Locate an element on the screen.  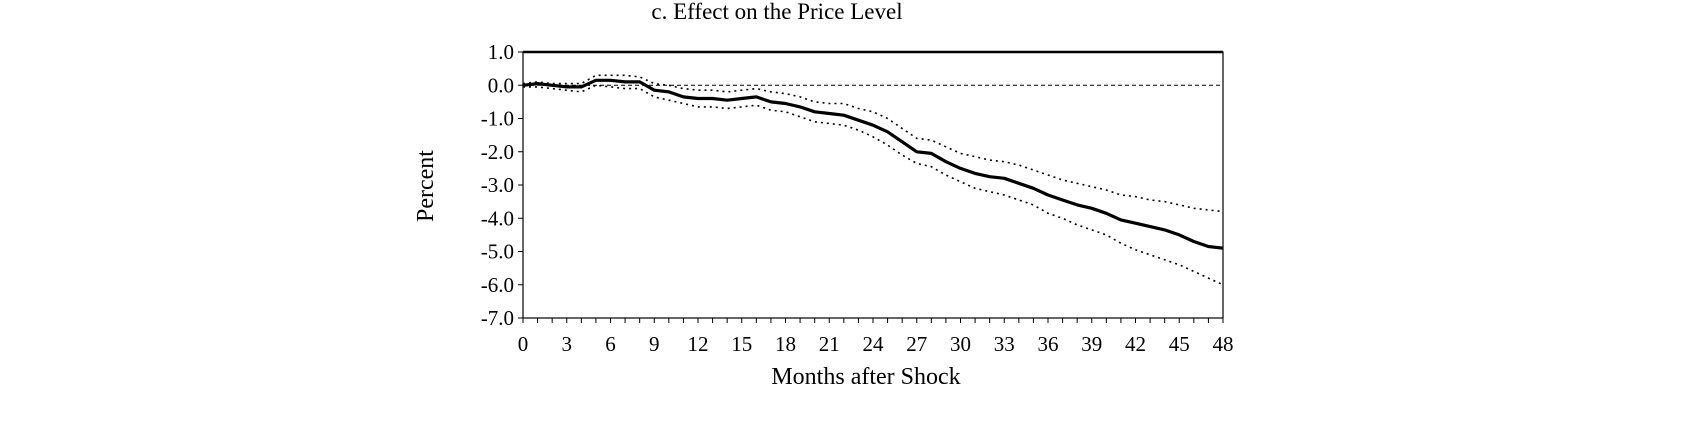
x-tick-label: 15 is located at coordinates (741, 344).